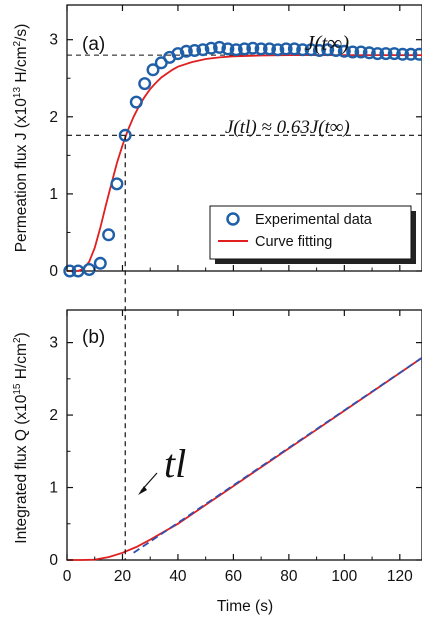 This screenshot has width=422, height=621. I want to click on x-axis-label: Time (s), so click(245, 606).